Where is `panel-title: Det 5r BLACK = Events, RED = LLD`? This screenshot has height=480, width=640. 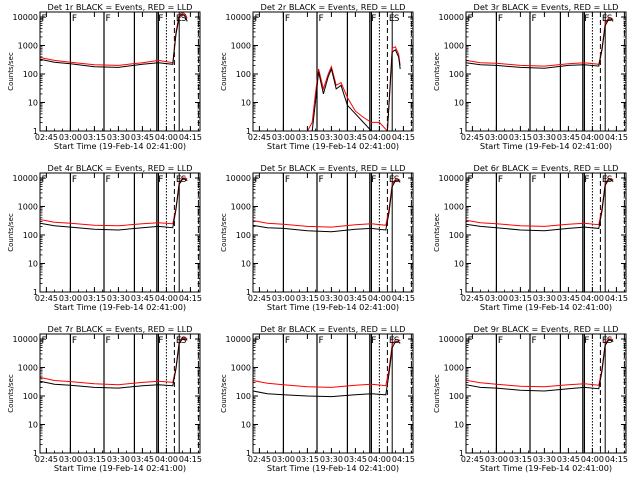
panel-title: Det 5r BLACK = Events, RED = LLD is located at coordinates (333, 168).